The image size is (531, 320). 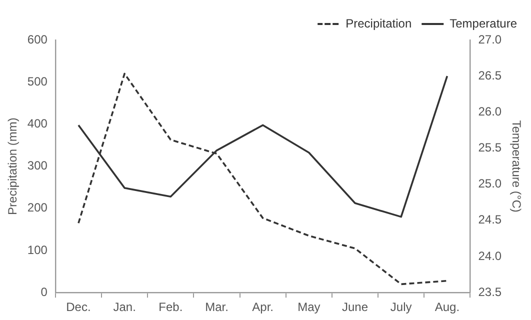 I want to click on y-tick-label: 200, so click(x=37, y=207).